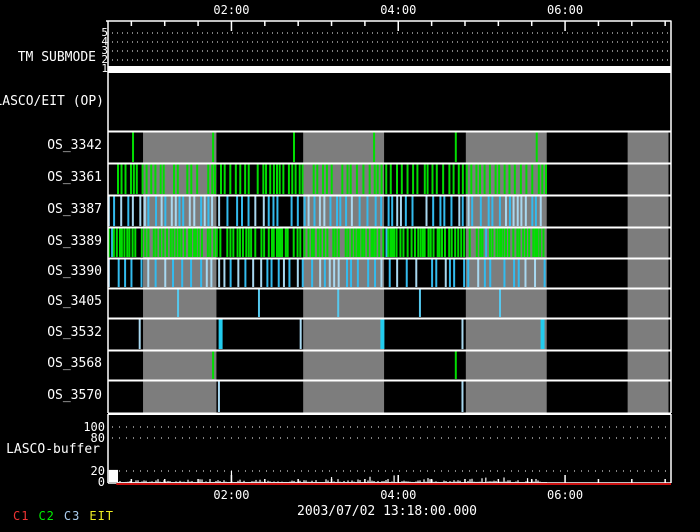 The height and width of the screenshot is (532, 700). I want to click on time-tick-label: 04:00, so click(398, 10).